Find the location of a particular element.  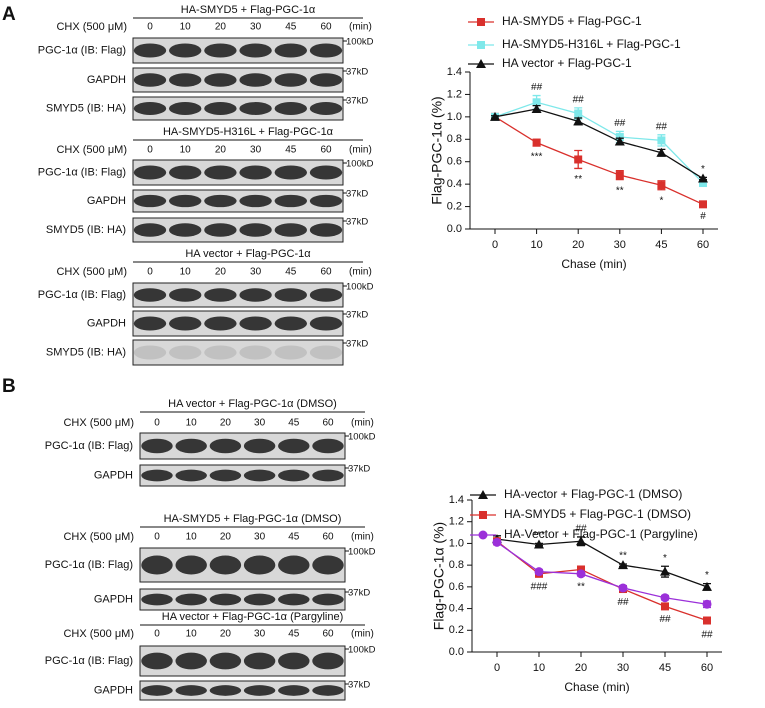

x-tick-label: 60 is located at coordinates (707, 668).